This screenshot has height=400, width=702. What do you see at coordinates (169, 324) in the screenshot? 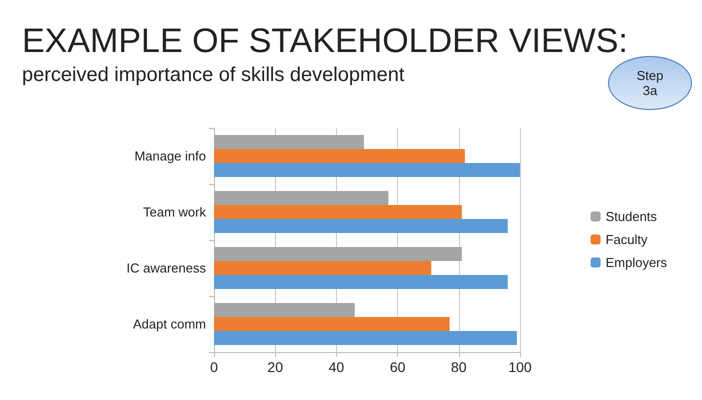
I see `y-tick-label: Adapt comm` at bounding box center [169, 324].